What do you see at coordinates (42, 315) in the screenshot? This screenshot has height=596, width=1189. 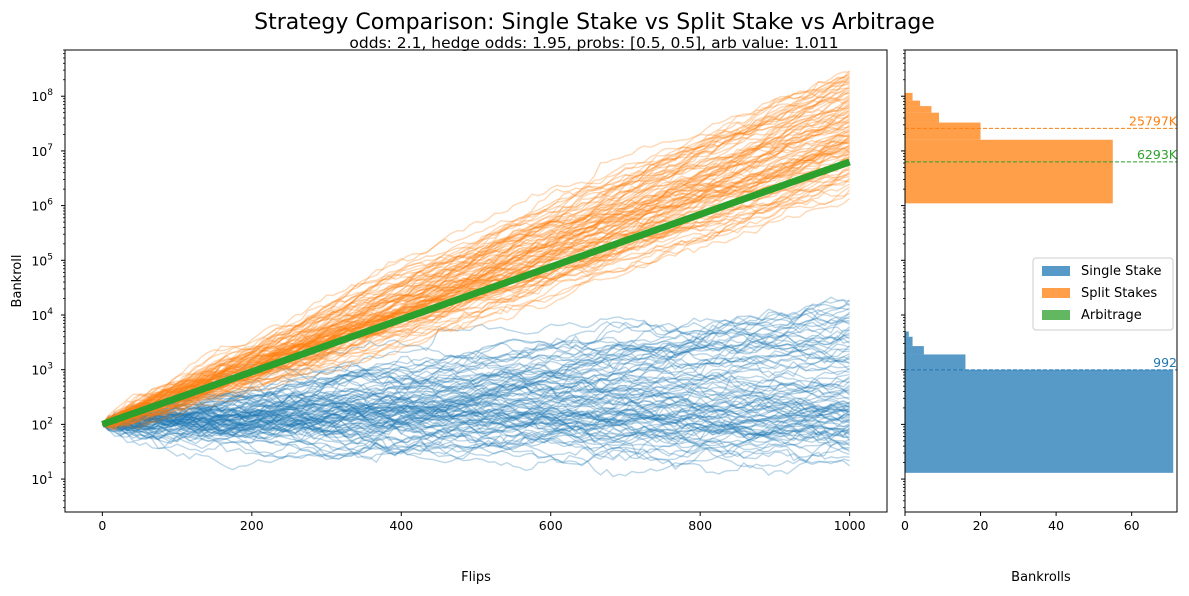 I see `y-tick-label: 10⁴` at bounding box center [42, 315].